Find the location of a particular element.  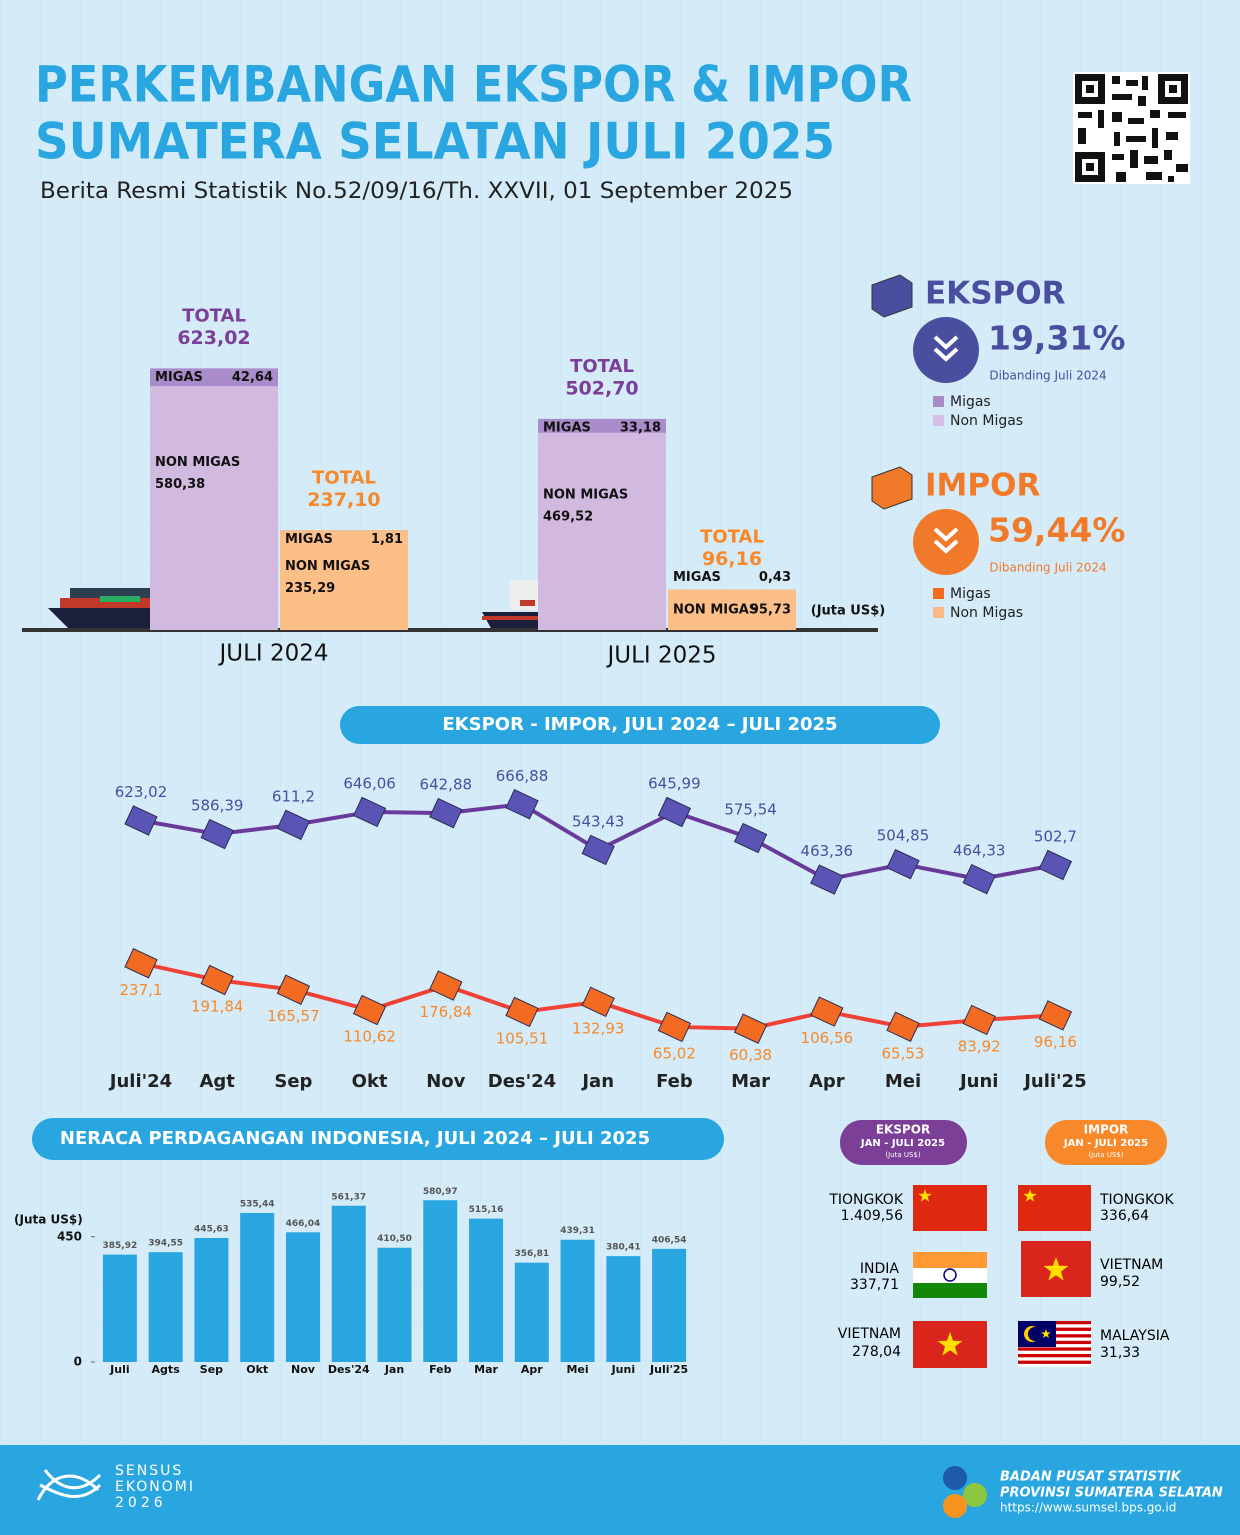

data-label: 642,88 is located at coordinates (446, 785).